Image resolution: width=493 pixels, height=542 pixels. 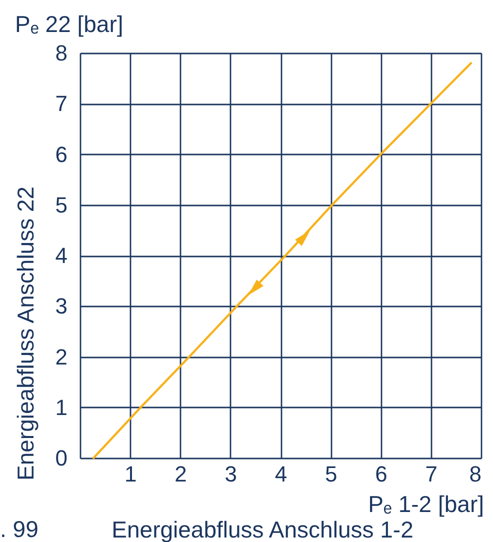 I want to click on y-tick-label: 6, so click(x=61, y=154).